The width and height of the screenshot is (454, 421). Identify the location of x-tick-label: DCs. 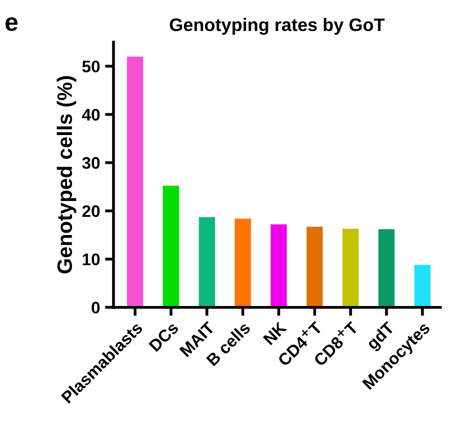
(164, 336).